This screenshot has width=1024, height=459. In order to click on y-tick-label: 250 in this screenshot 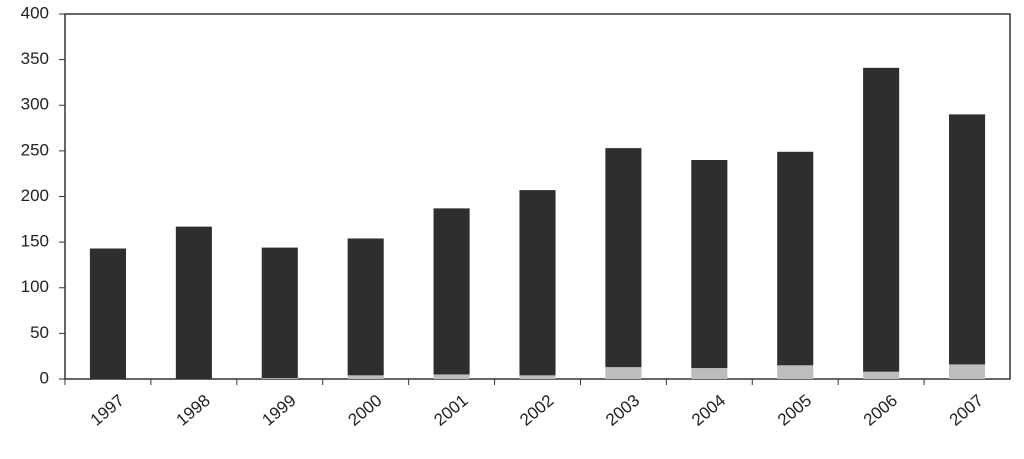, I will do `click(35, 149)`.